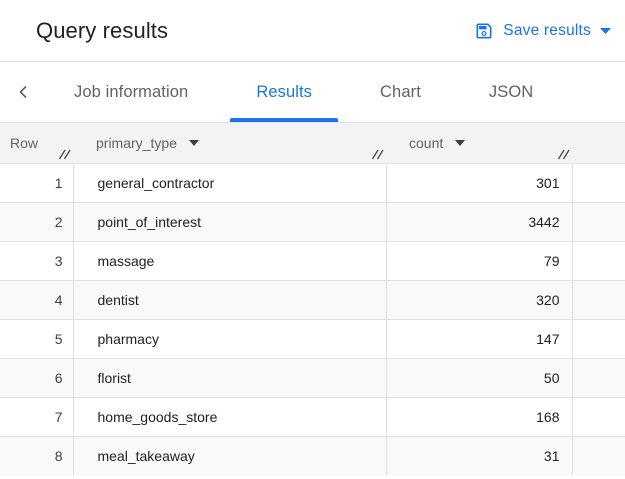 The width and height of the screenshot is (625, 479). Describe the element at coordinates (312, 31) in the screenshot. I see `title-bar: Query results Save results` at that location.